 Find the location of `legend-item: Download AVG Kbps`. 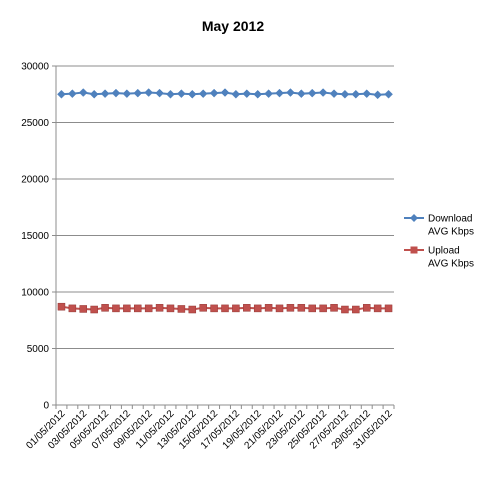

legend-item: Download AVG Kbps is located at coordinates (439, 226).